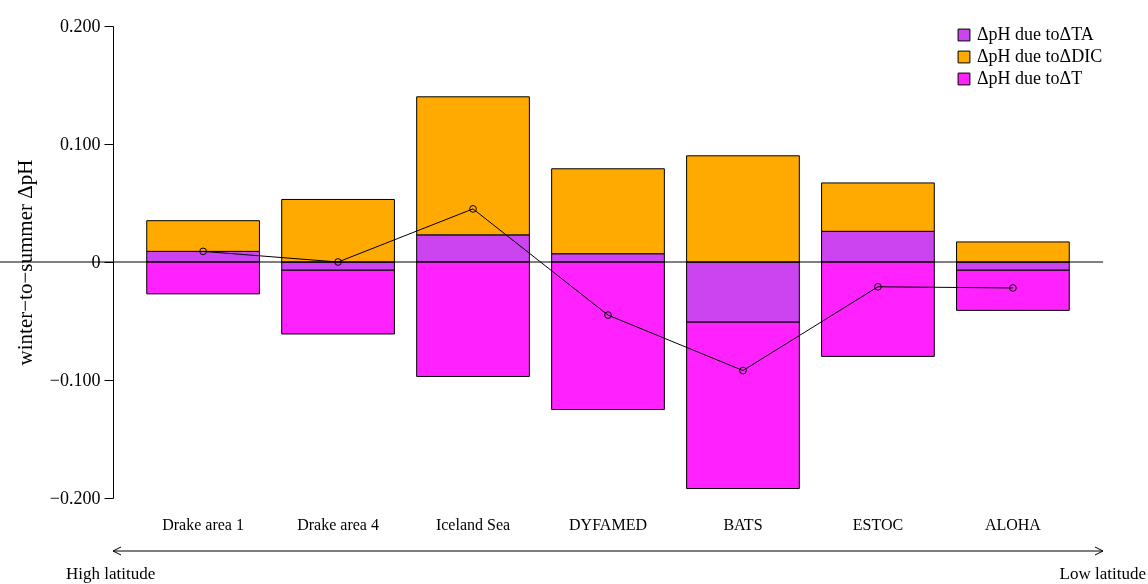 Image resolution: width=1148 pixels, height=584 pixels. Describe the element at coordinates (80, 25) in the screenshot. I see `y-tick-label: 0.200` at that location.